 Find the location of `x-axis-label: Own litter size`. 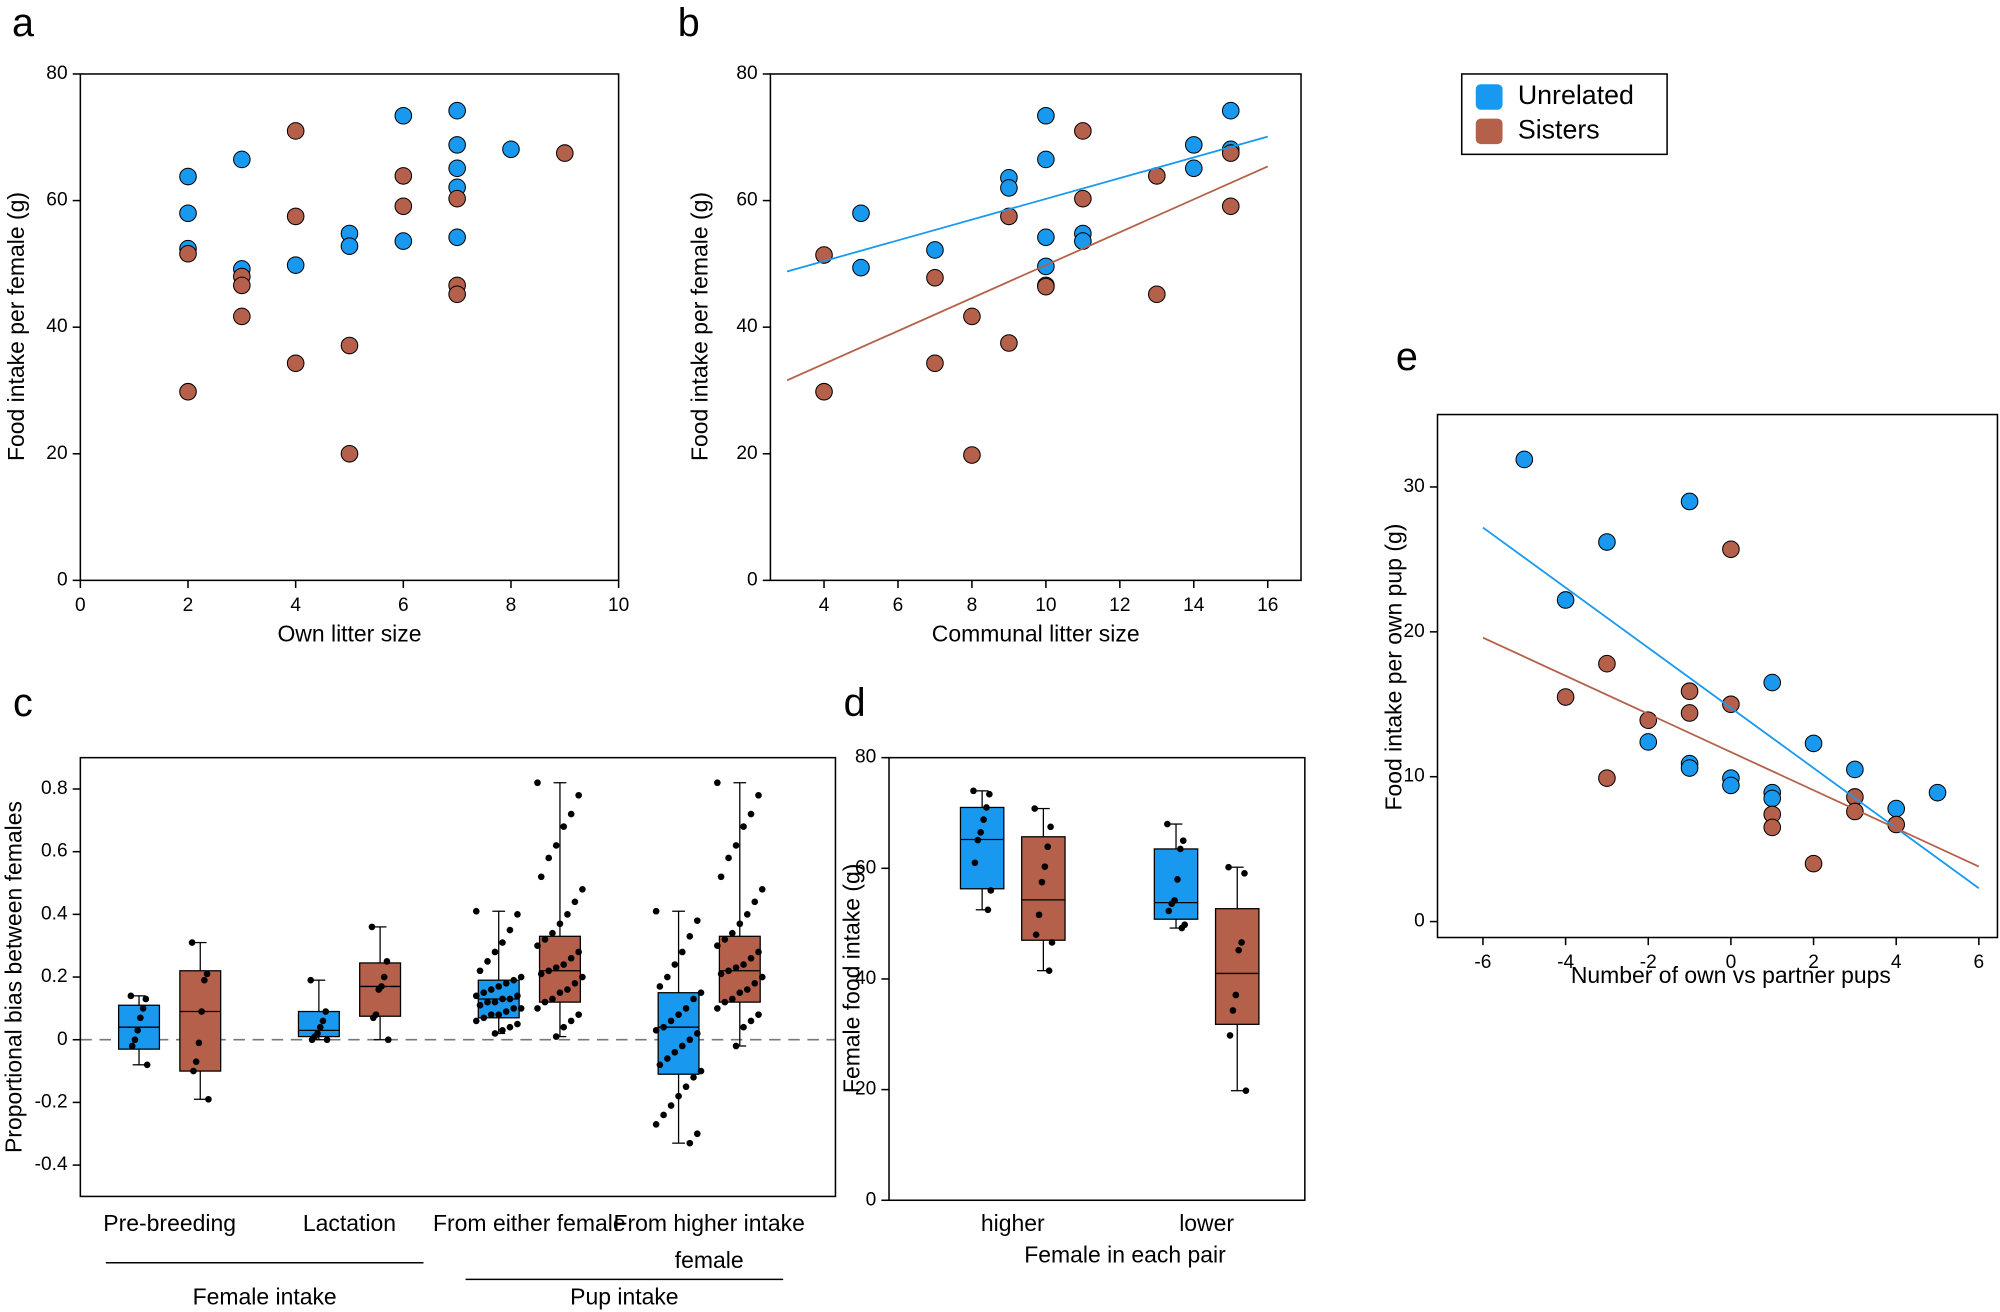

x-axis-label: Own litter size is located at coordinates (349, 633).